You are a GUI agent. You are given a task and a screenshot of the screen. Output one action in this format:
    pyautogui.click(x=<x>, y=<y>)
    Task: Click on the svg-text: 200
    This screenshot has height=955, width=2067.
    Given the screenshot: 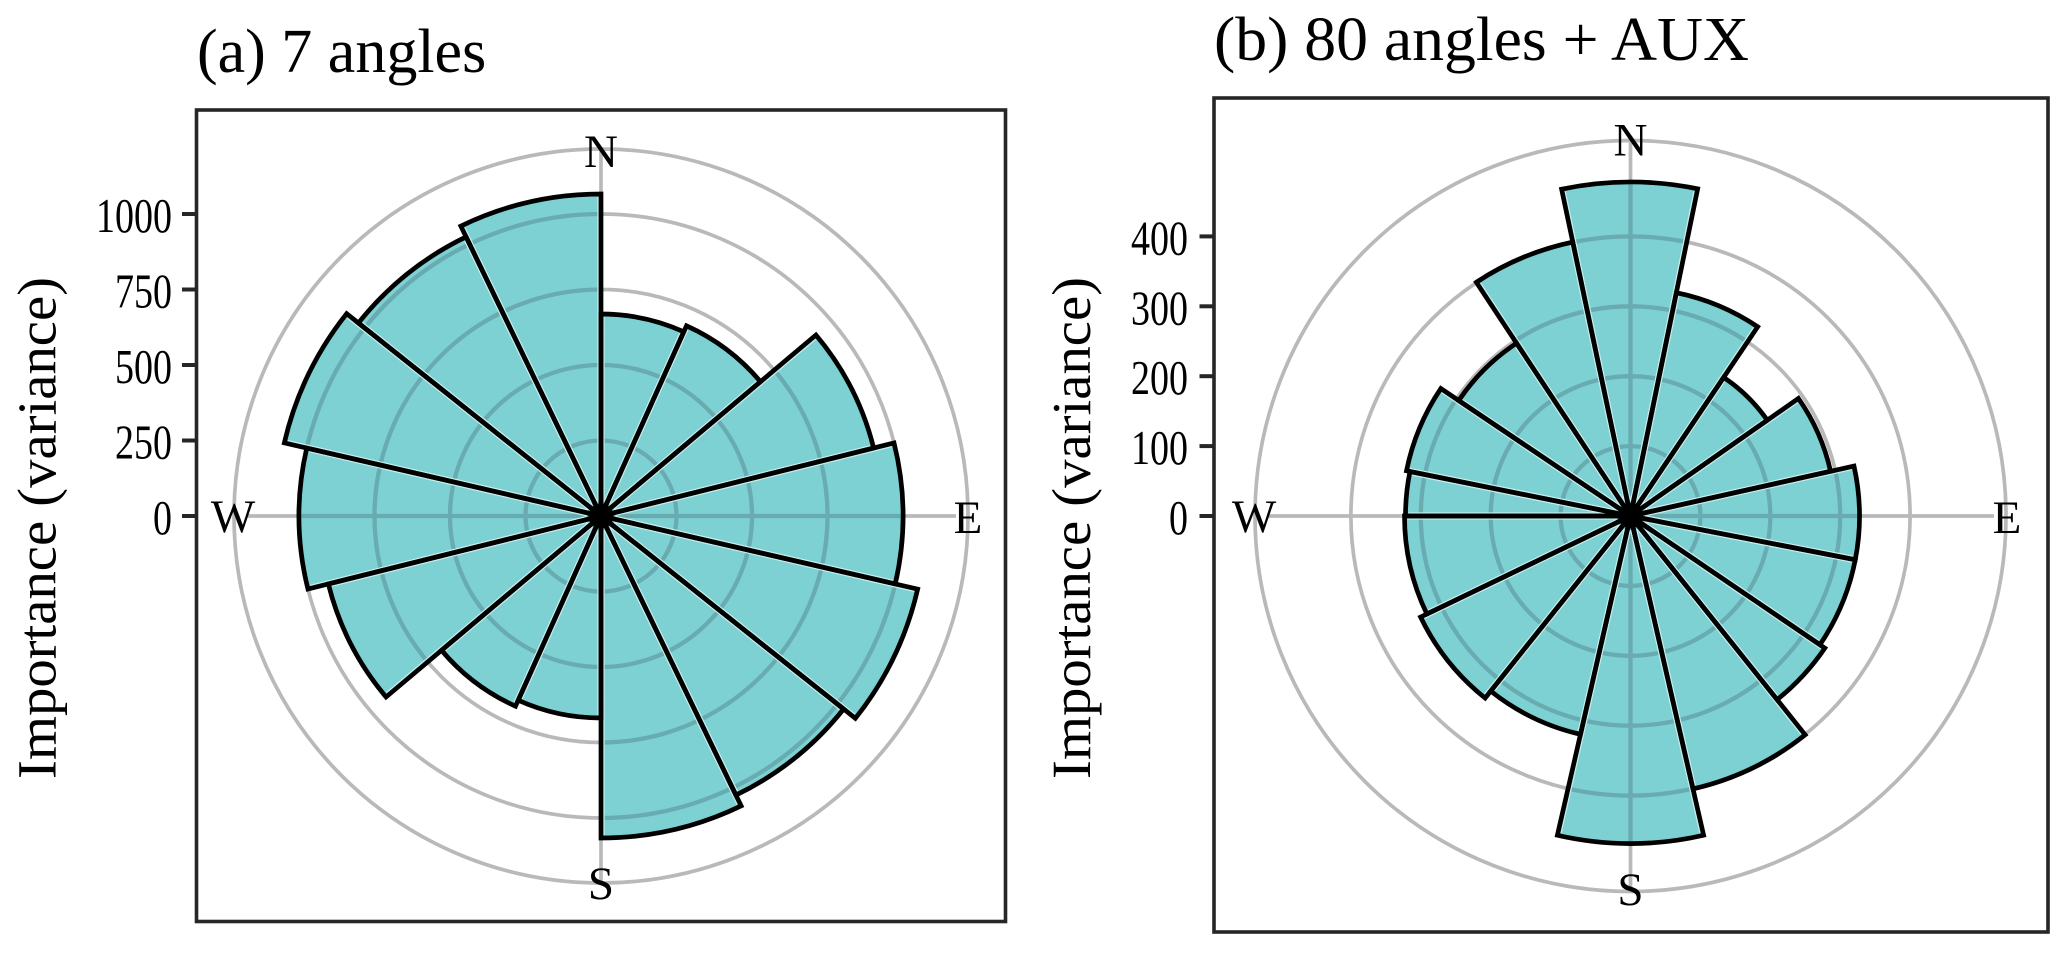 What is the action you would take?
    pyautogui.click(x=1159, y=377)
    